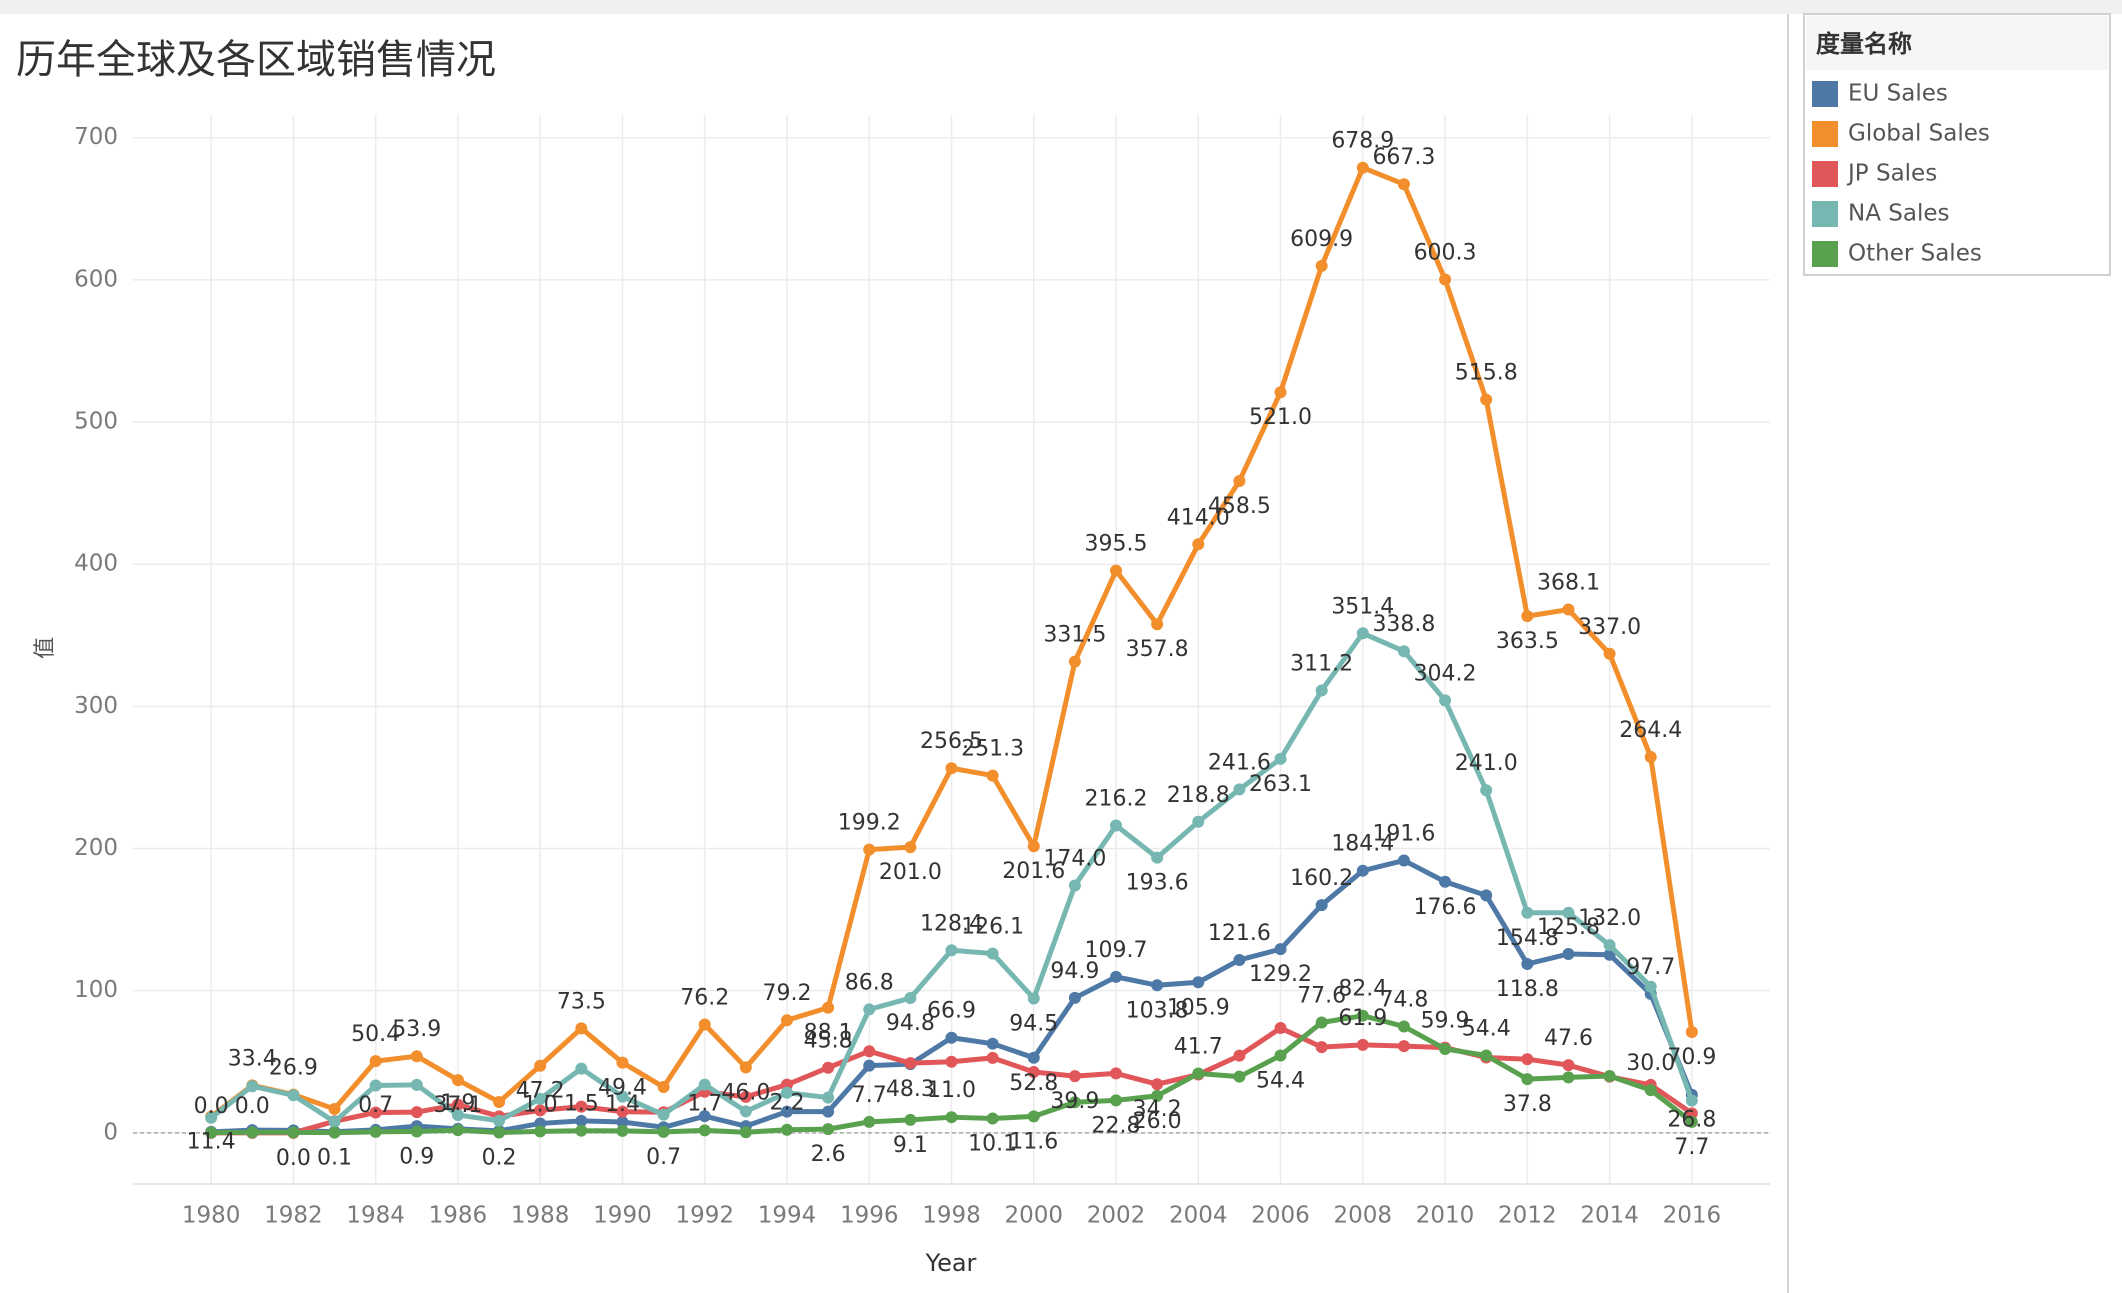 This screenshot has width=2122, height=1293. Describe the element at coordinates (1074, 858) in the screenshot. I see `data-label: 174.0` at that location.